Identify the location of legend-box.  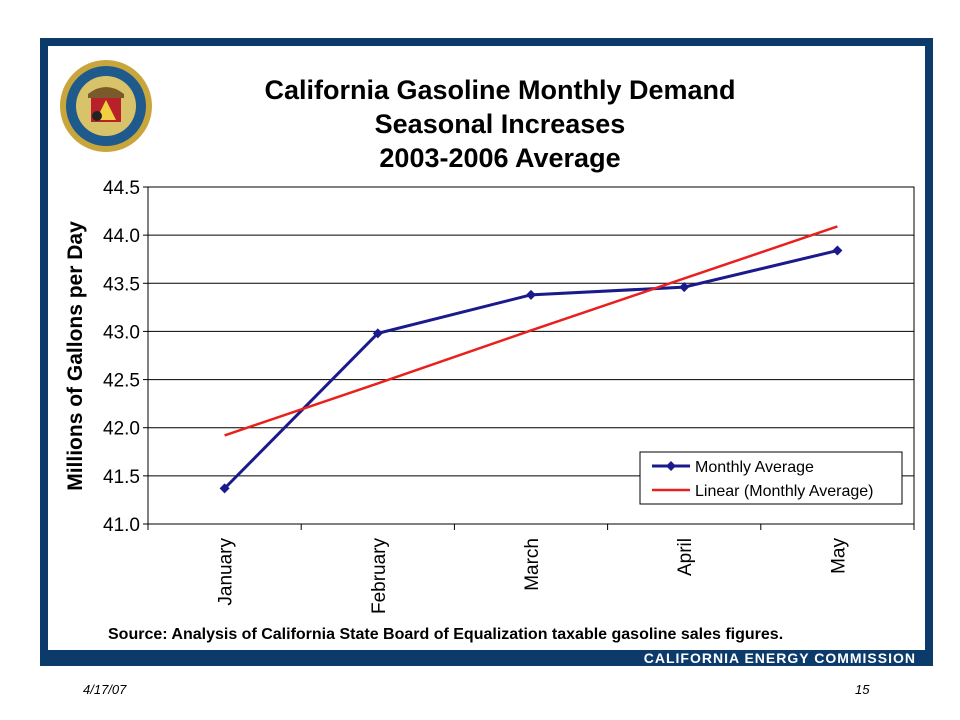
(771, 478).